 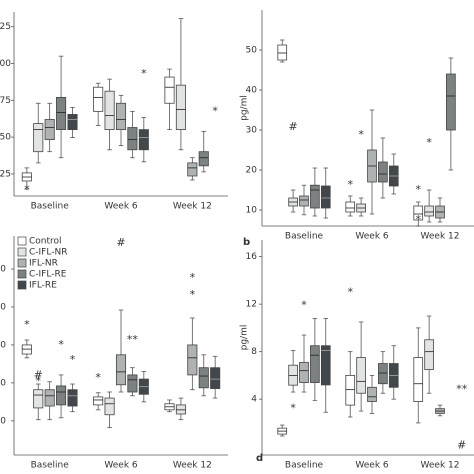 I want to click on y-tick-label: 100, so click(x=5, y=64).